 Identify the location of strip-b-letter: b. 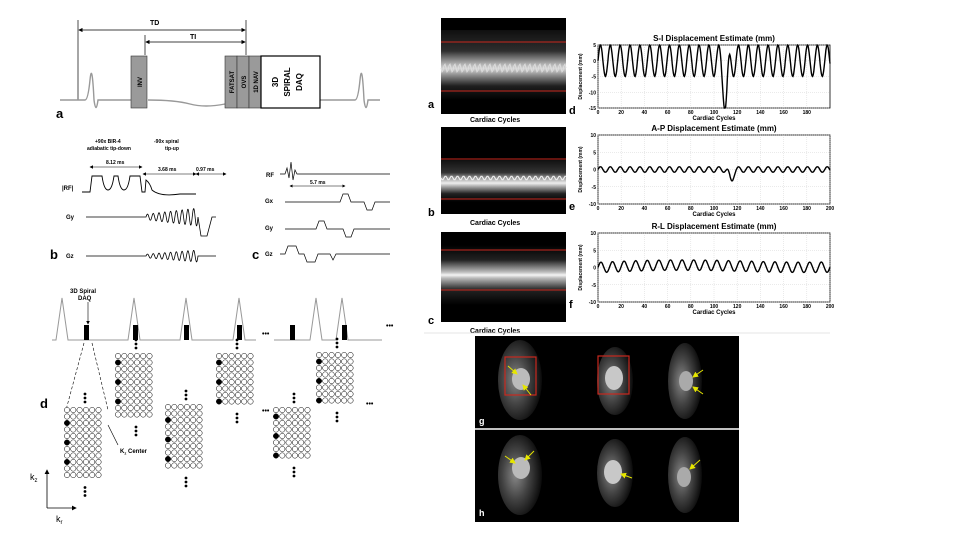
(431, 213).